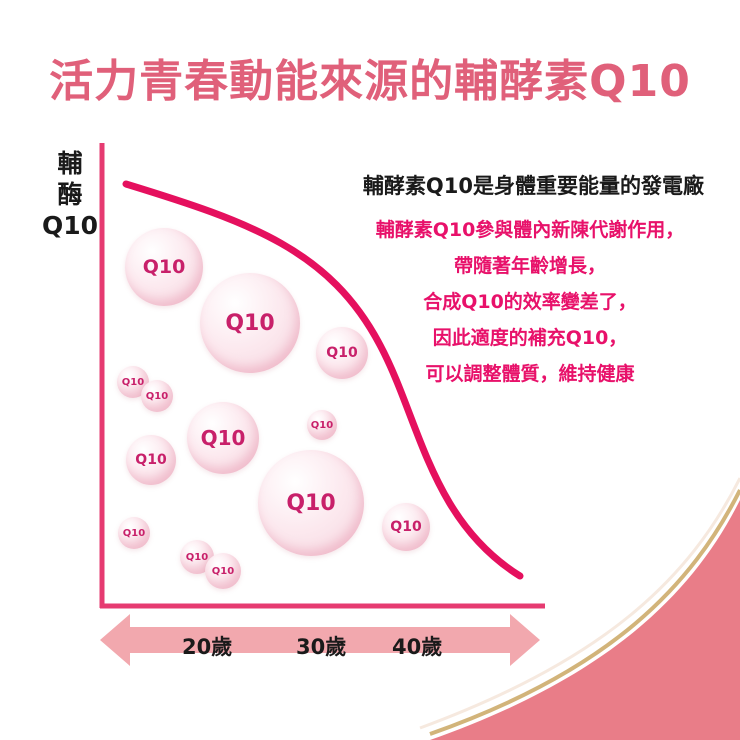 This screenshot has width=740, height=740. Describe the element at coordinates (530, 230) in the screenshot. I see `description-line: 輔酵素Q10參與體內新陳代謝作用，` at that location.